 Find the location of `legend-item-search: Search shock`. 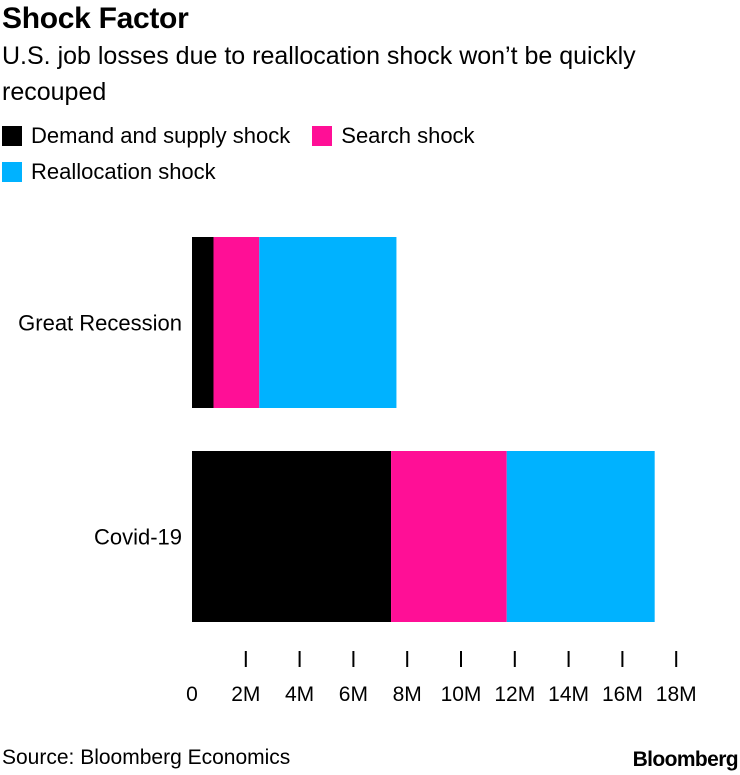

legend-item-search: Search shock is located at coordinates (393, 136).